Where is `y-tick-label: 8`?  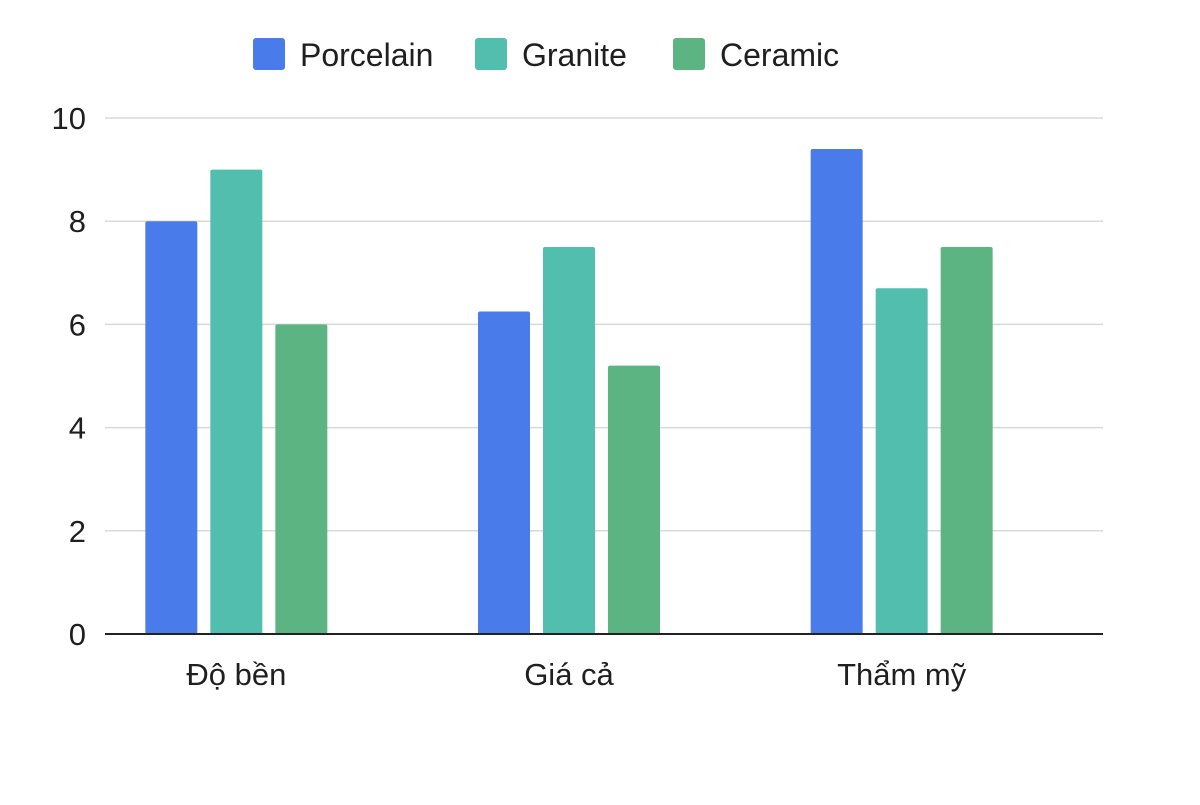 y-tick-label: 8 is located at coordinates (77, 221).